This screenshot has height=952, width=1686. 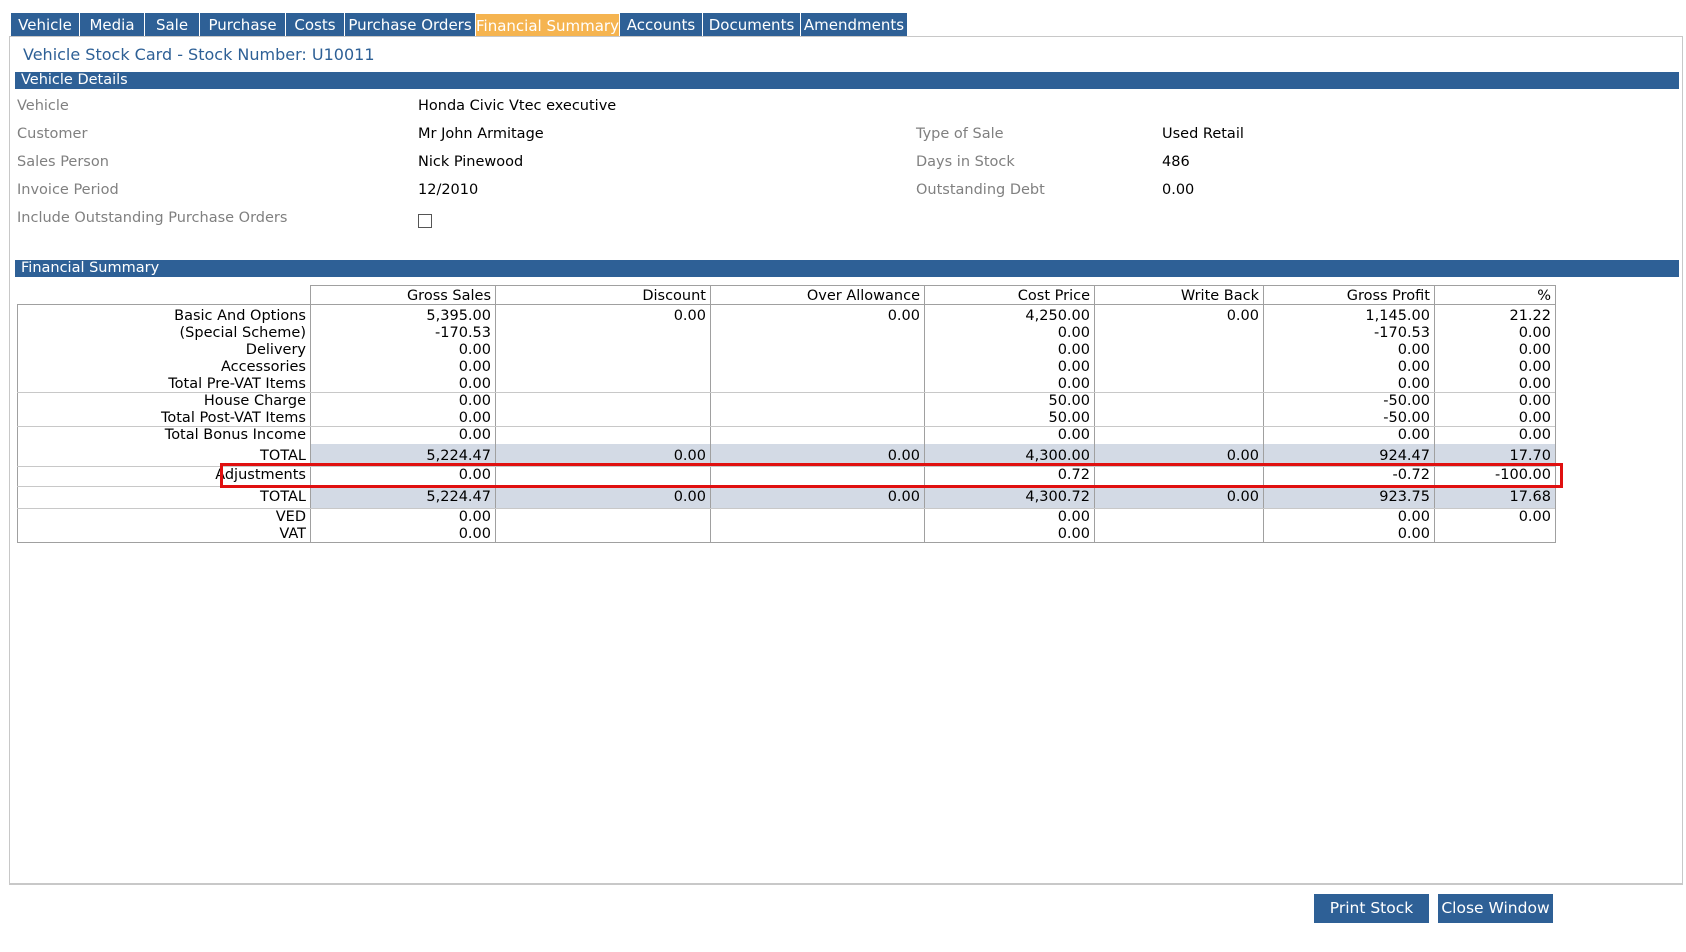 I want to click on table-cell: -170.53, so click(x=1402, y=333).